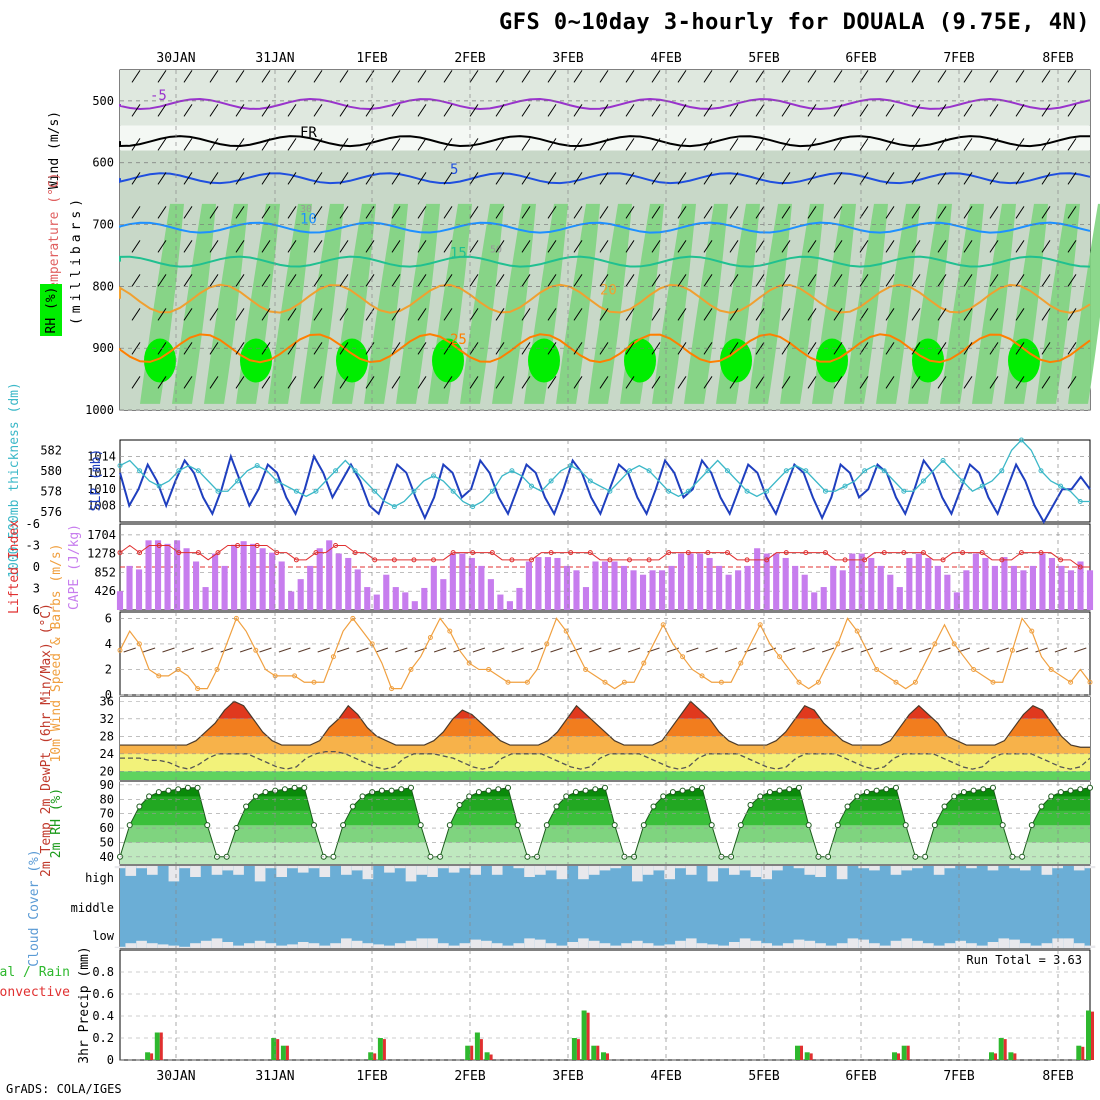  Describe the element at coordinates (110, 1060) in the screenshot. I see `precip-tick: 0` at that location.